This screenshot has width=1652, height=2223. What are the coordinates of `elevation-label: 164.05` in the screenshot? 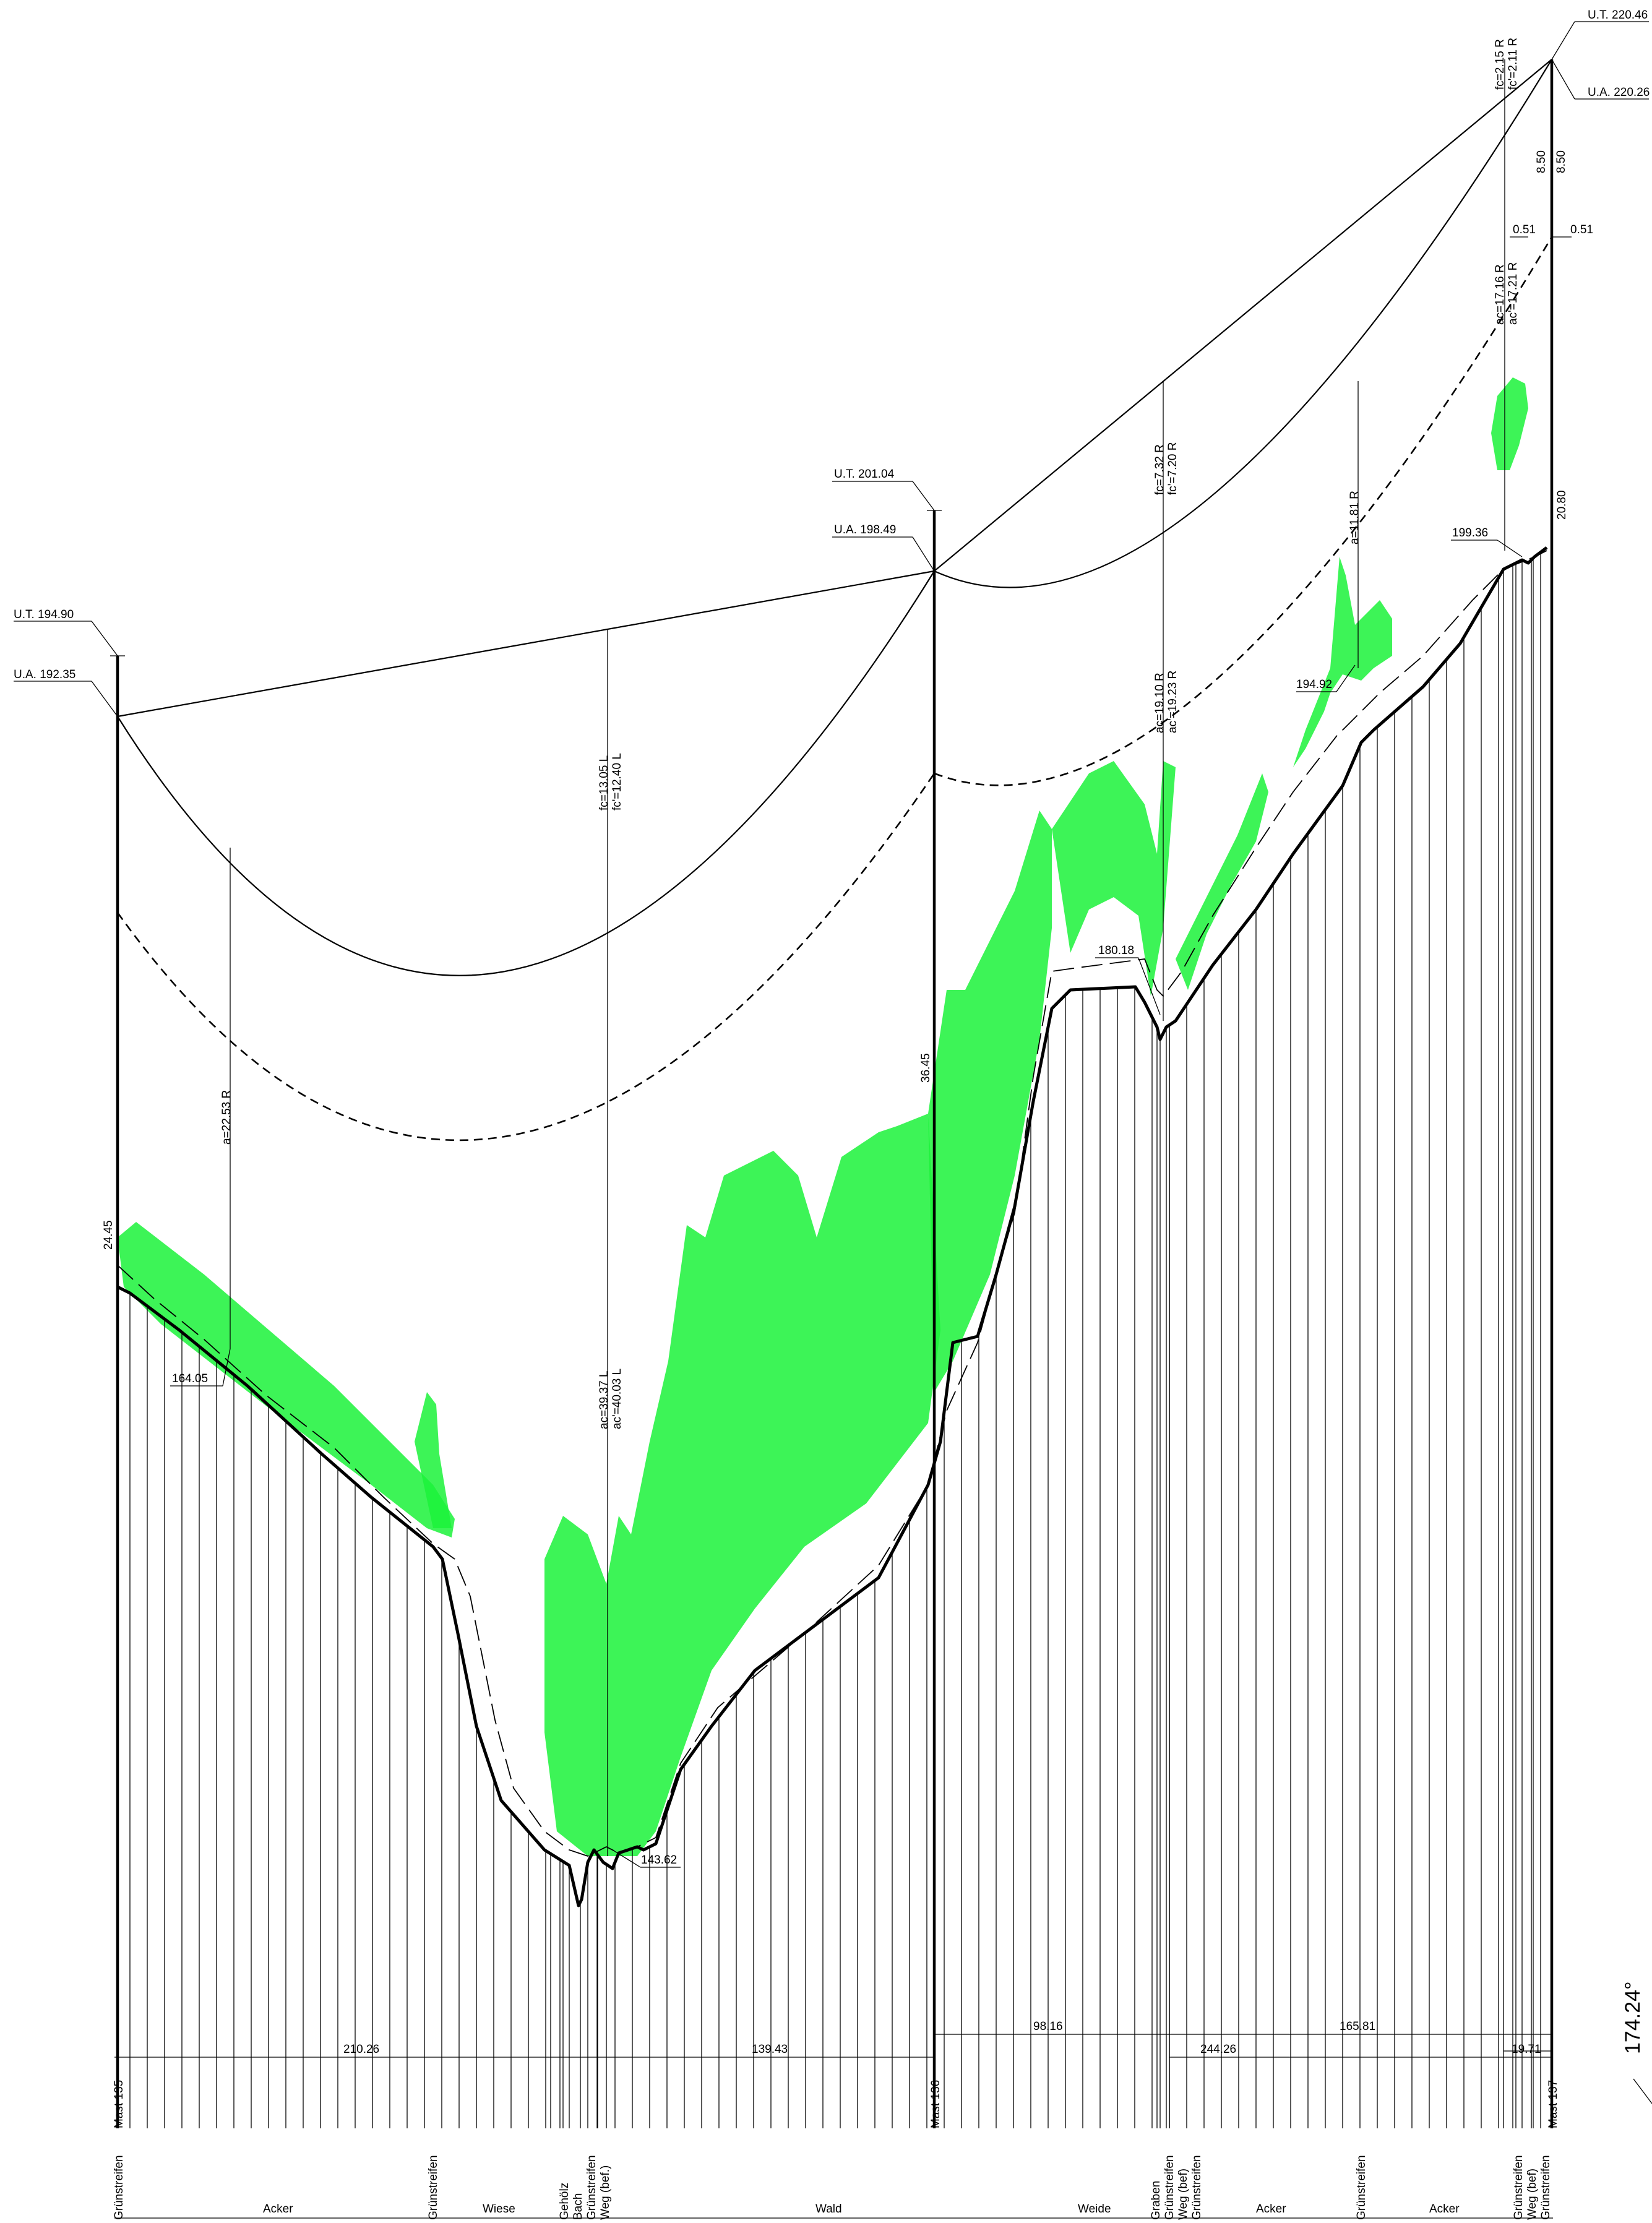 It's located at (190, 1379).